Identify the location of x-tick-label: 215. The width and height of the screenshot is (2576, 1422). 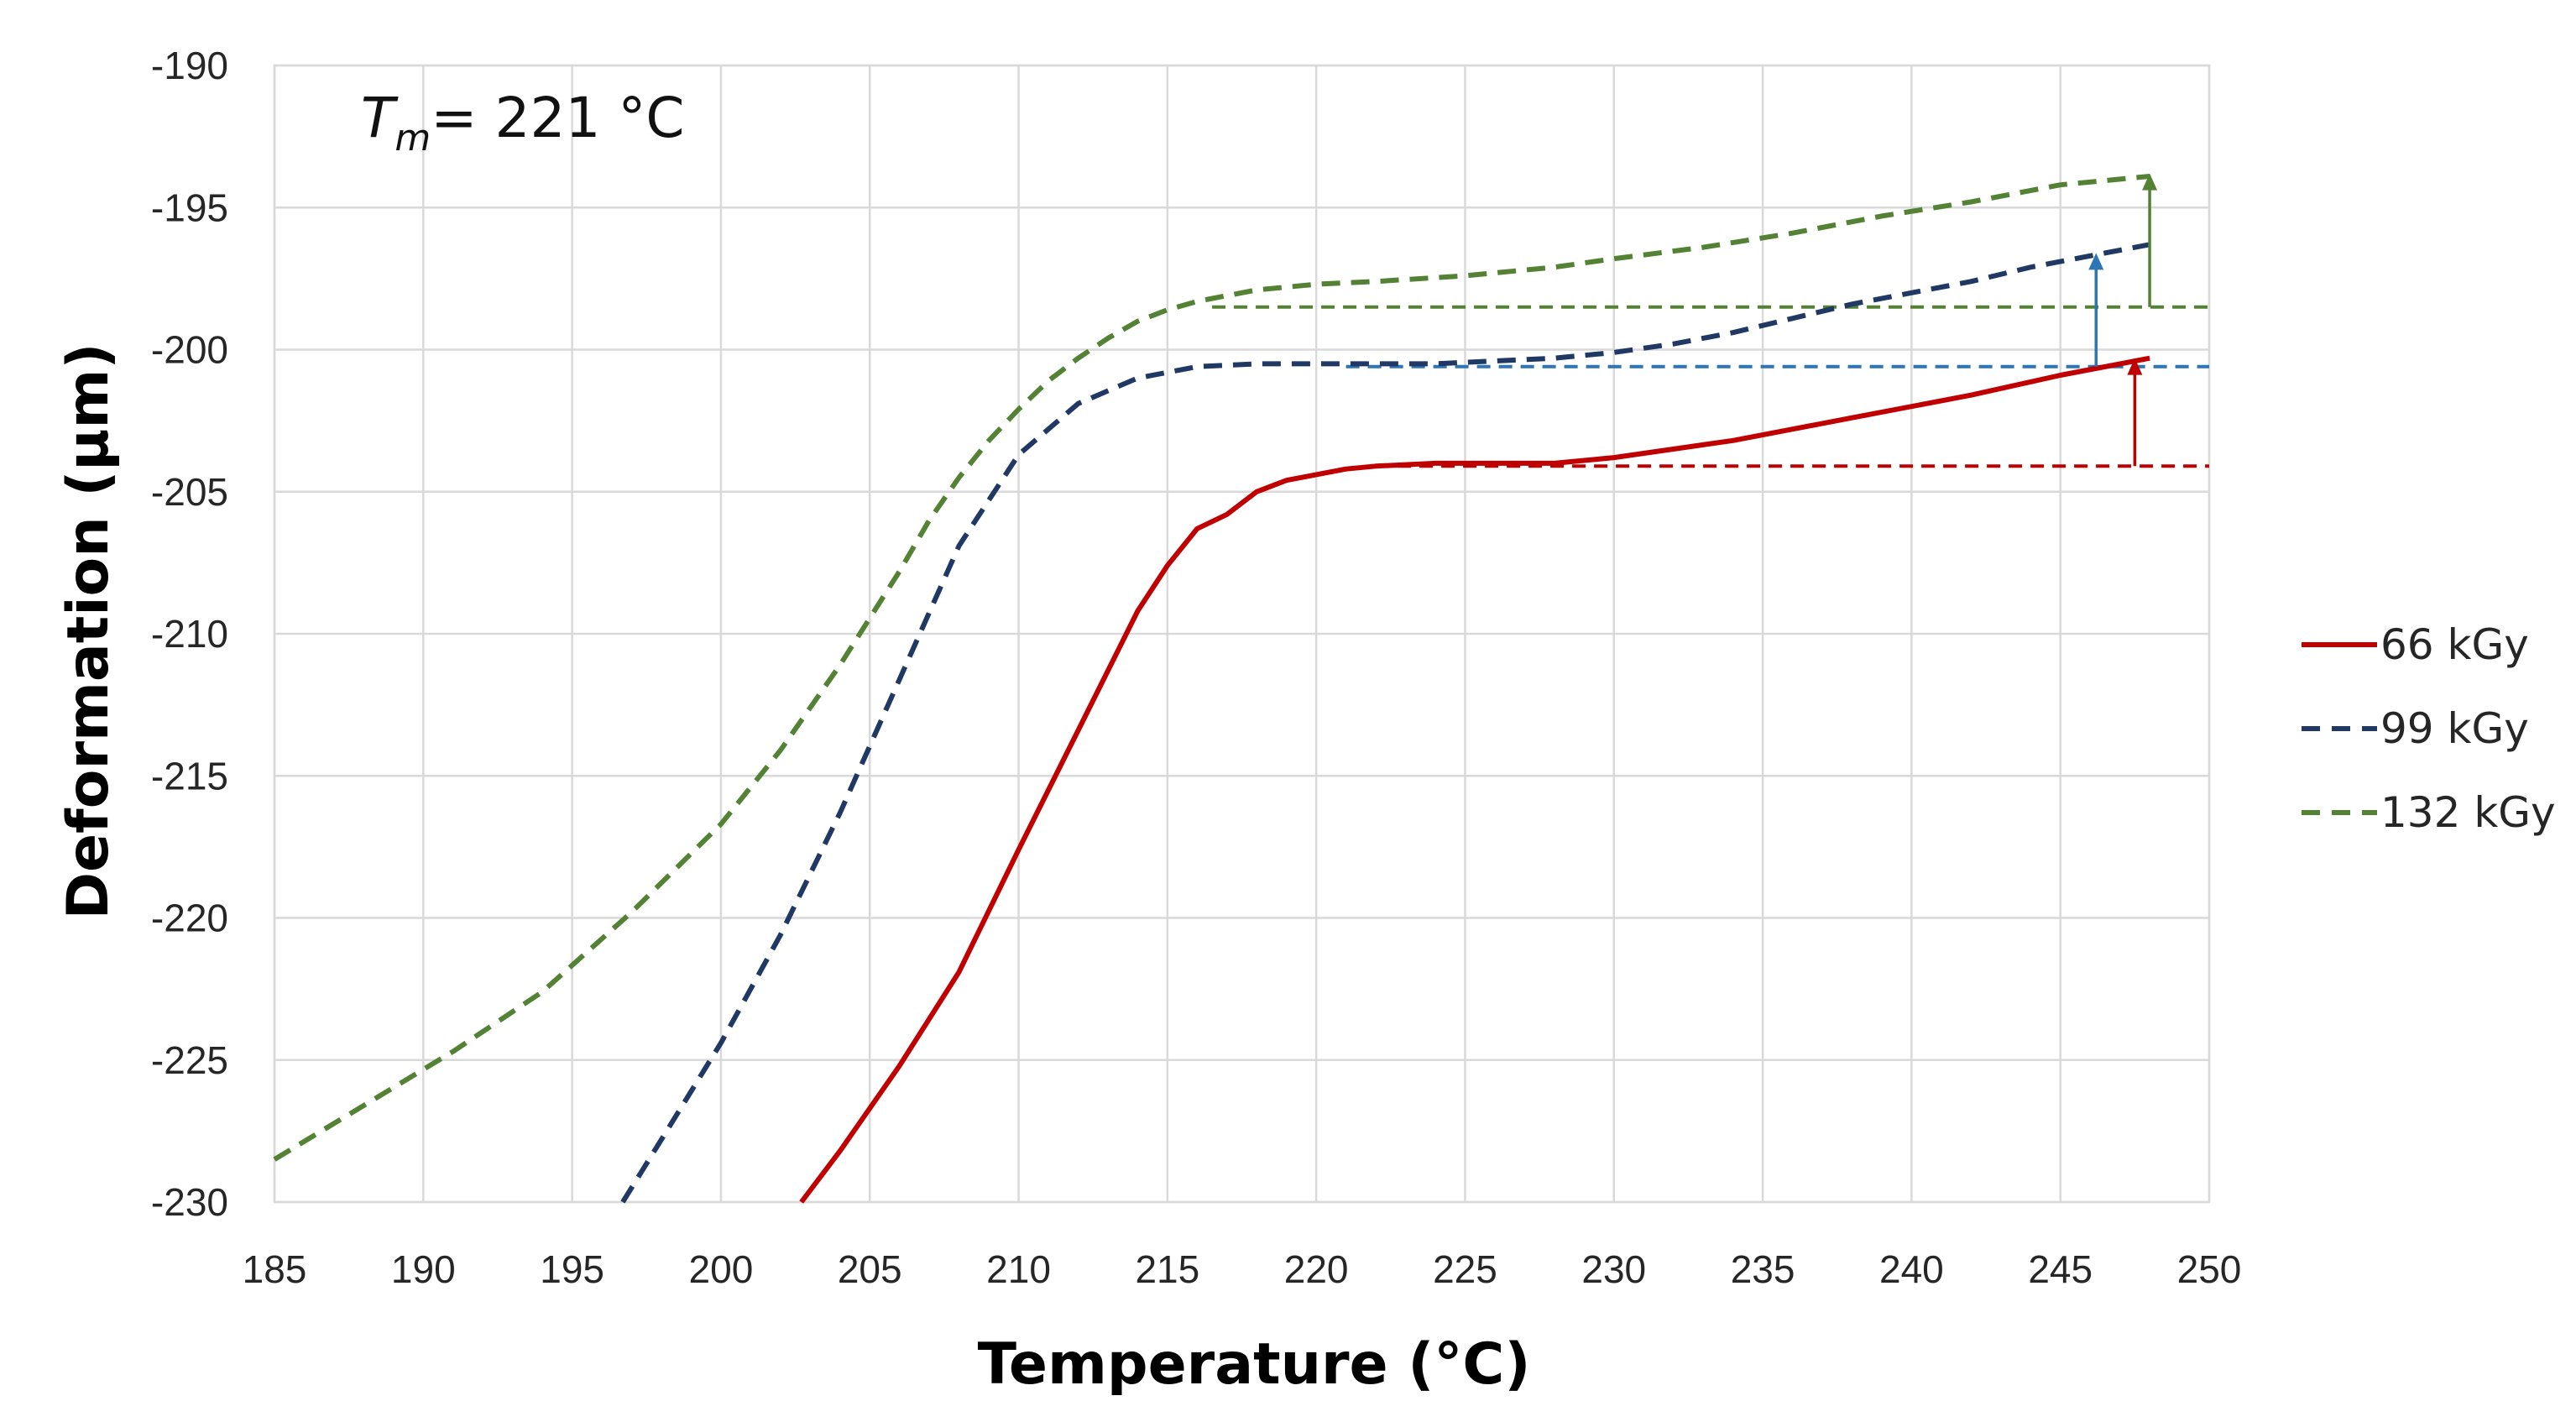
(1167, 1269).